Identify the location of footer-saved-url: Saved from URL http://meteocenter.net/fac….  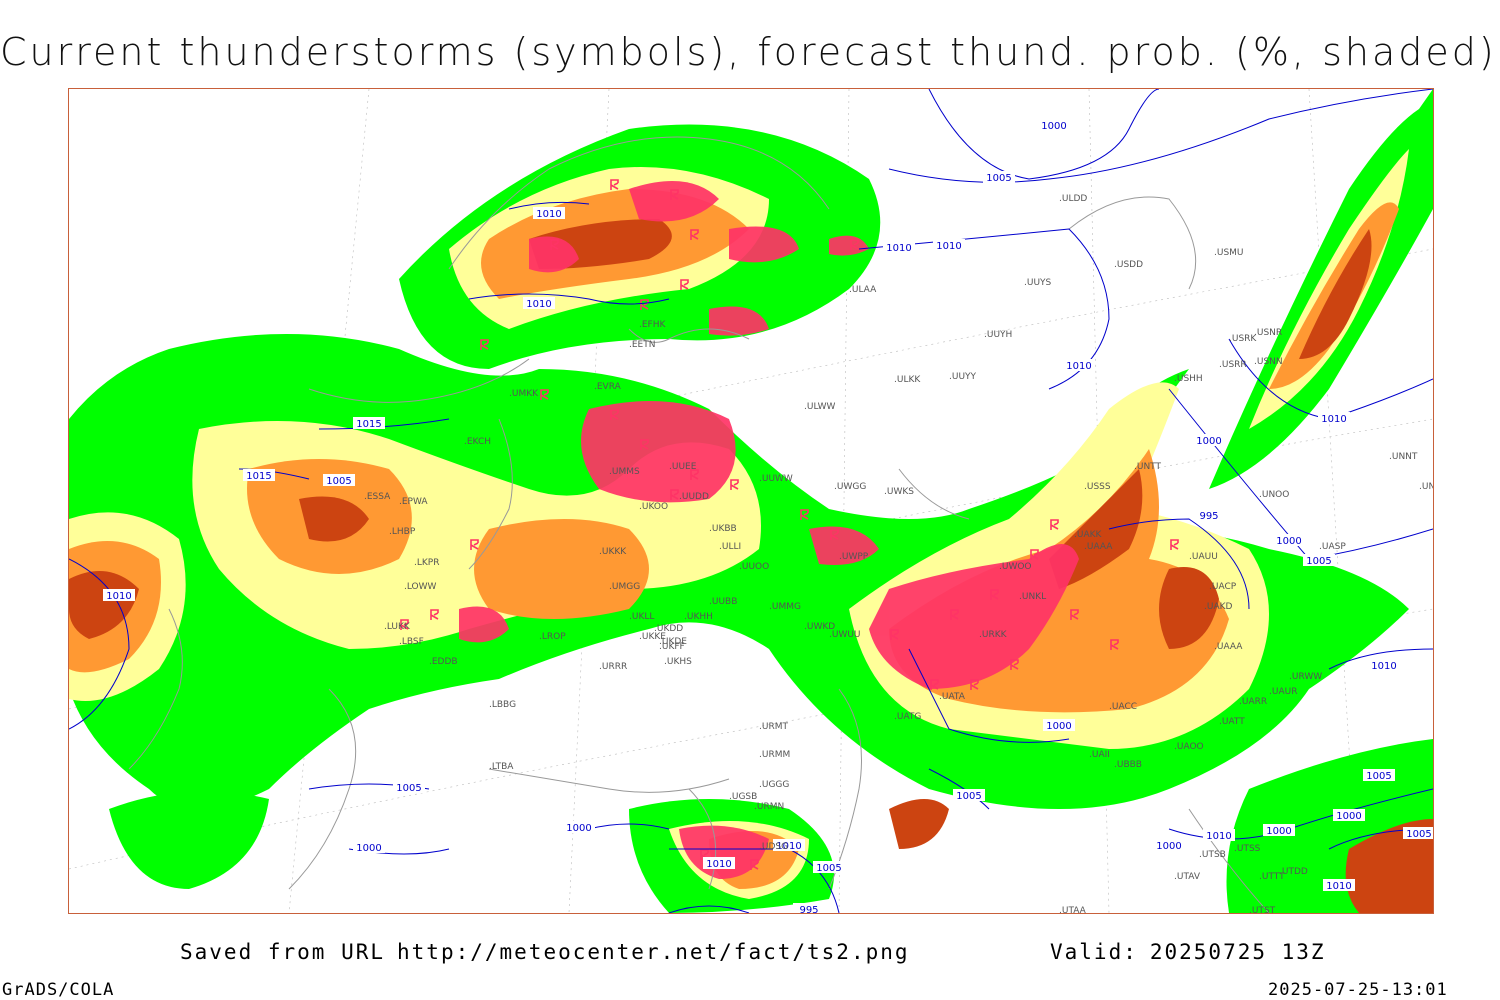
(545, 952).